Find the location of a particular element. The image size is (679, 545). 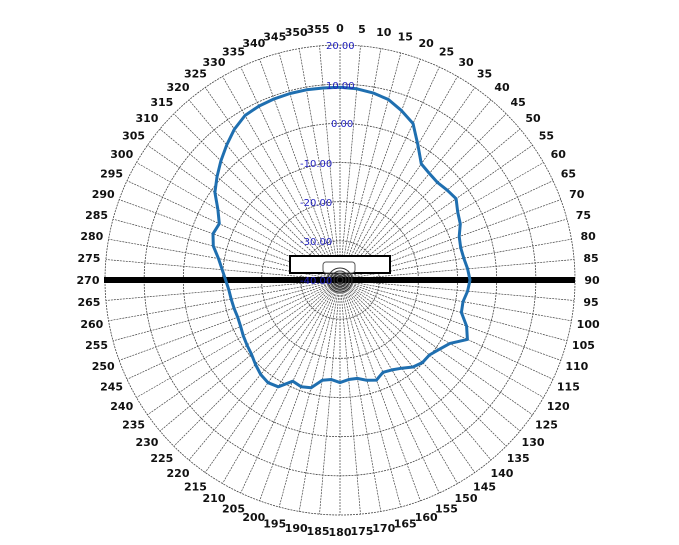

radial-label: -40.00 is located at coordinates (316, 281).